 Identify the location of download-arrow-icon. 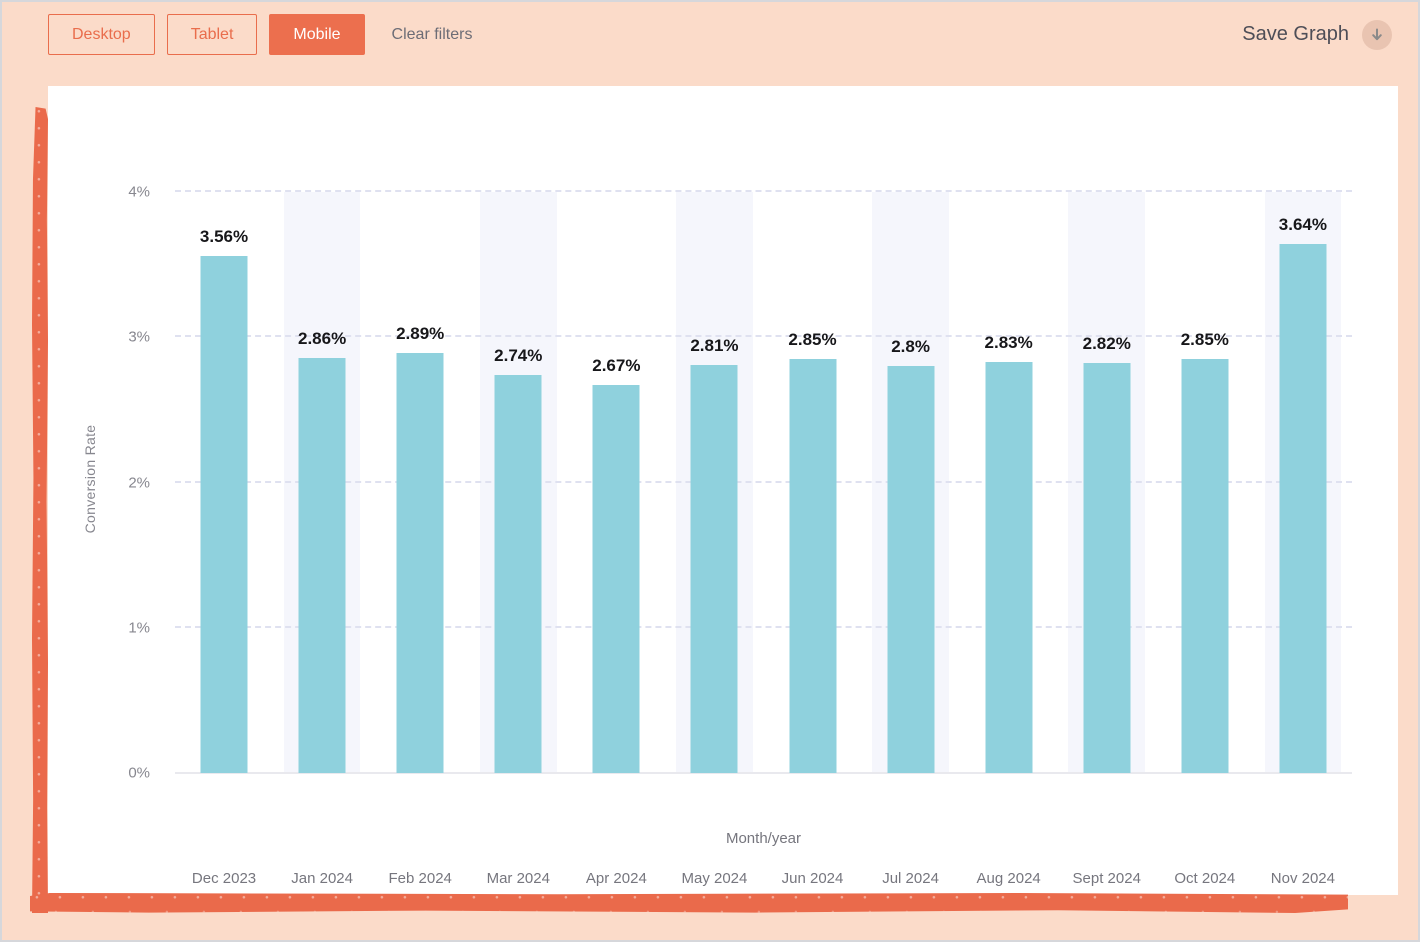
(1377, 35).